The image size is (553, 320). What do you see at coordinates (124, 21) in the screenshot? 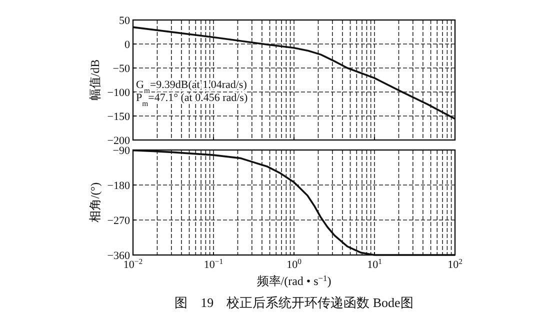
I see `y-tick-label: 50` at bounding box center [124, 21].